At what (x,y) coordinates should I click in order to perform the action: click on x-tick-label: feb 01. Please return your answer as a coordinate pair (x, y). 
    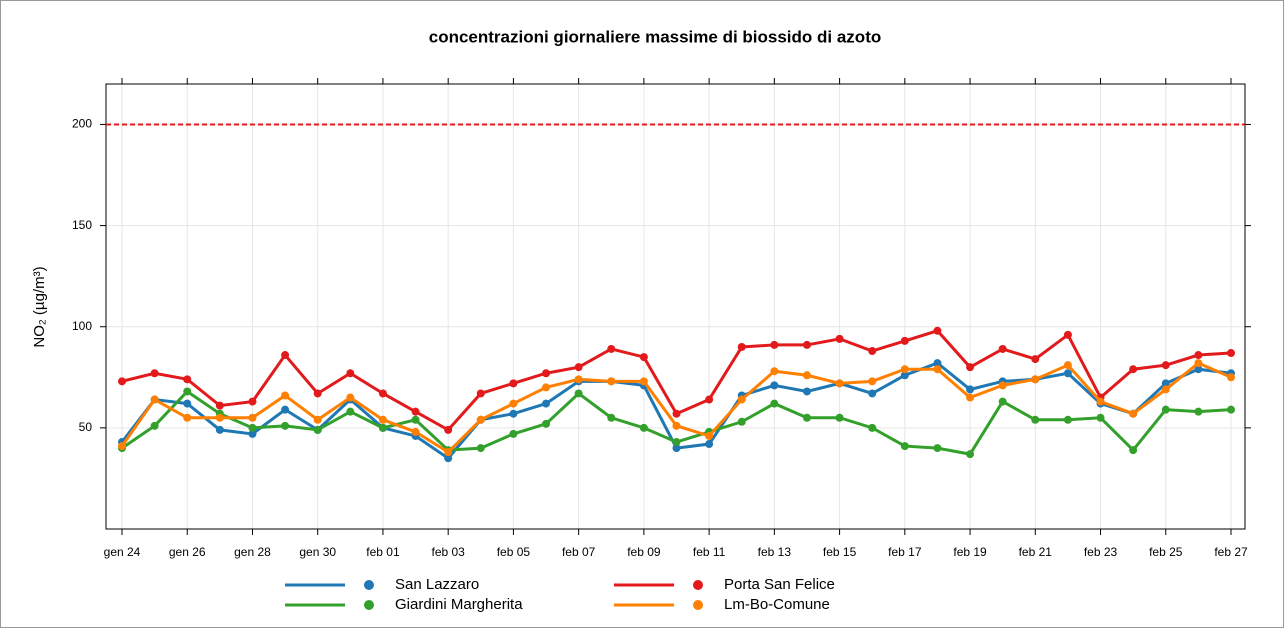
    Looking at the image, I should click on (383, 552).